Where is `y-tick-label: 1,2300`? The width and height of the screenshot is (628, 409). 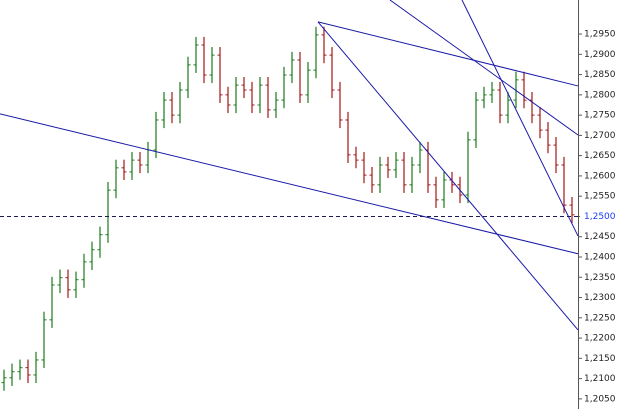 y-tick-label: 1,2300 is located at coordinates (600, 298).